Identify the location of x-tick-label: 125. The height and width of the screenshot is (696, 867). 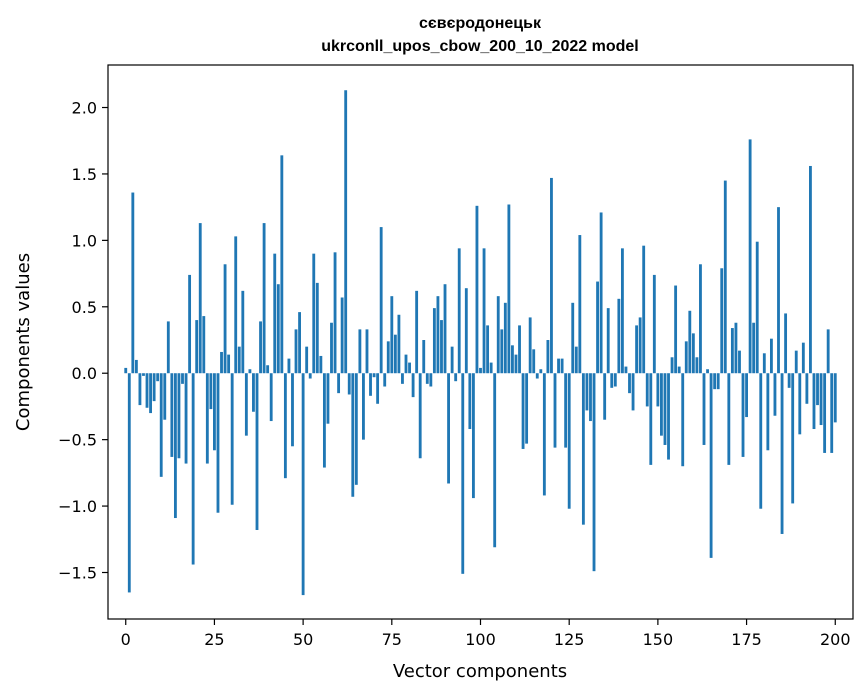
(569, 639).